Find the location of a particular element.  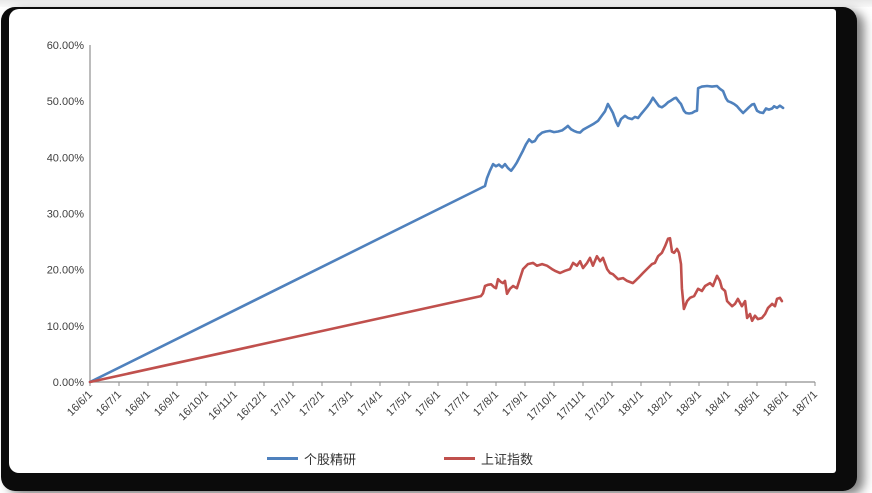

x-tick-label: 18/2/1 is located at coordinates (660, 404).